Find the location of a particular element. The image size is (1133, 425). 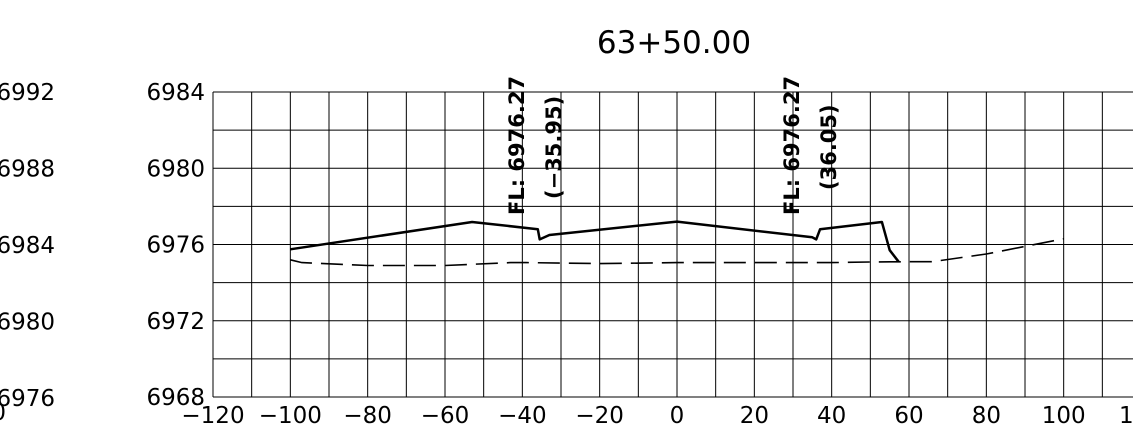

flowline-callout-right-elevation: FL: 6976.27 is located at coordinates (792, 145).